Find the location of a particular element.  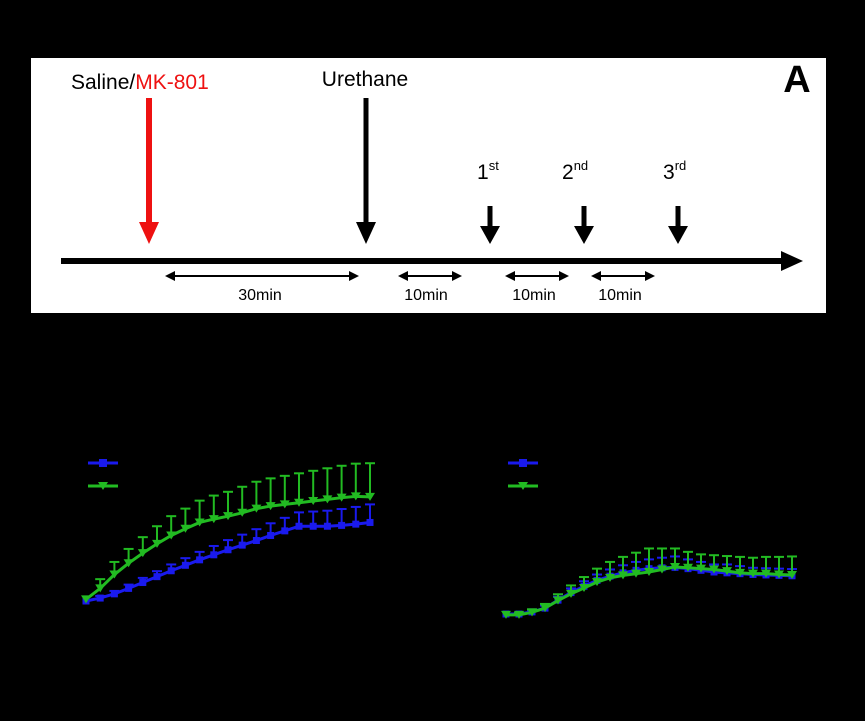

time-axis-arrowhead is located at coordinates (792, 261).